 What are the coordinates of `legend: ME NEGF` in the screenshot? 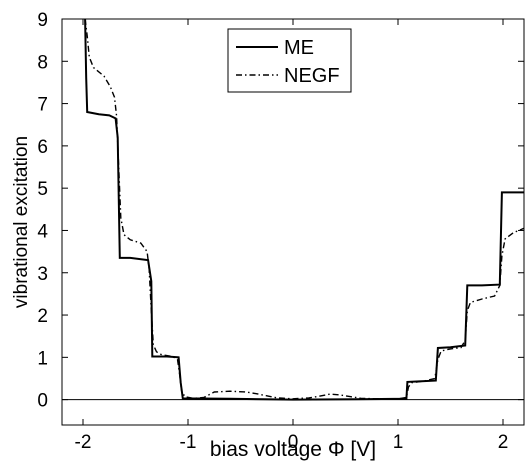 It's located at (289, 60).